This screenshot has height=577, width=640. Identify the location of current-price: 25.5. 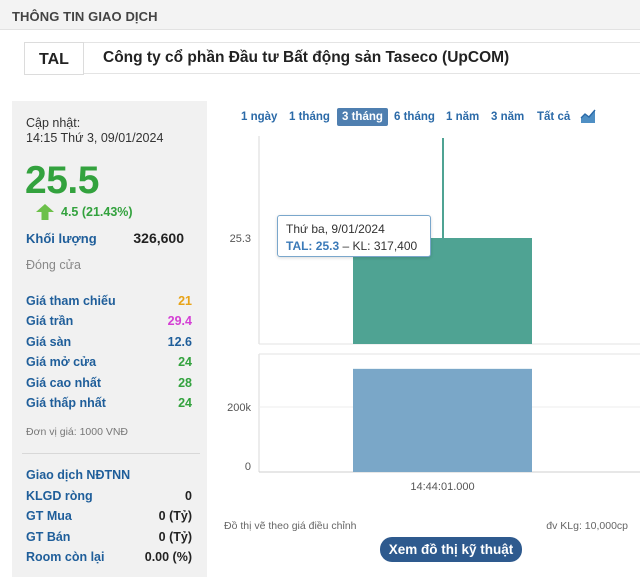
(62, 180).